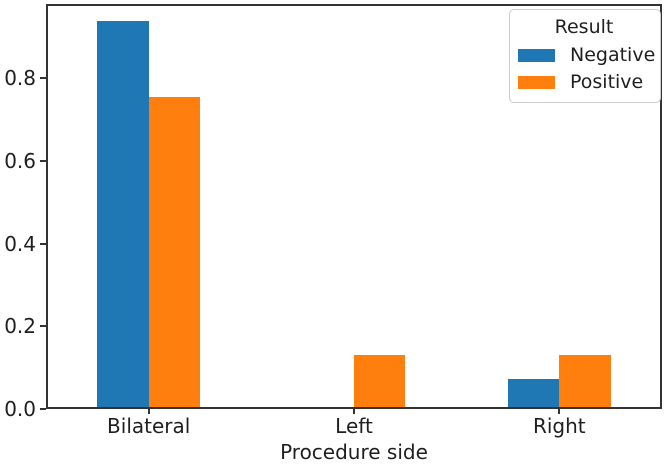  I want to click on x-tick-label-left: Left, so click(354, 426).